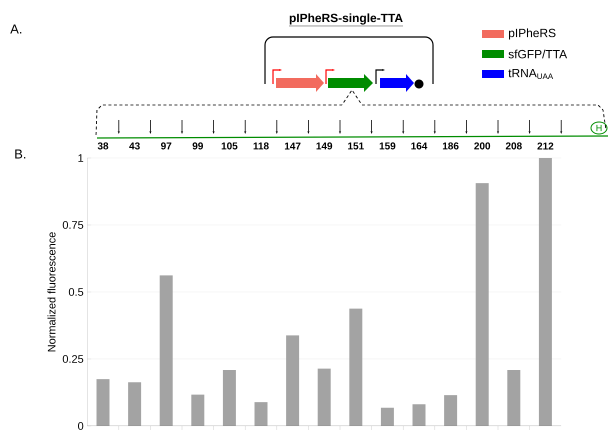  I want to click on x-tick-label: 159, so click(388, 146).